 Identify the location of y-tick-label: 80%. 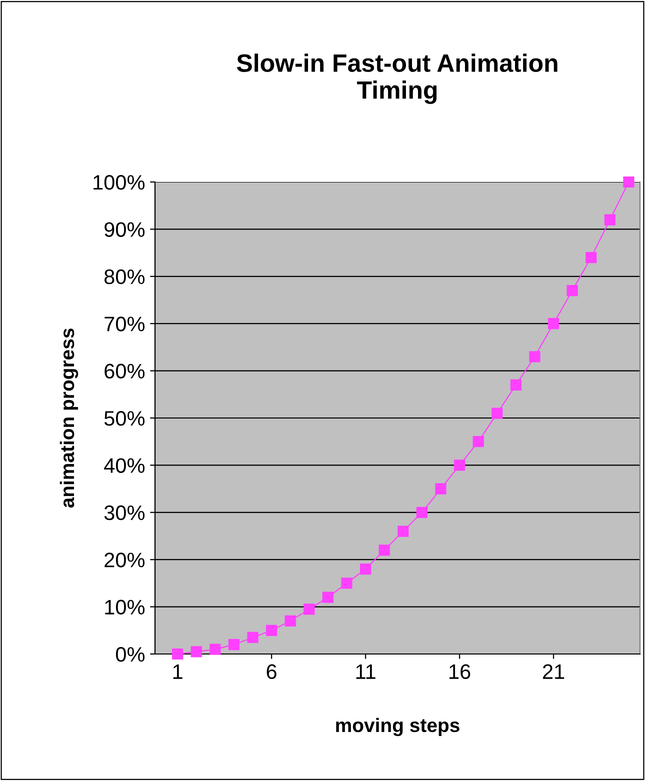
(124, 276).